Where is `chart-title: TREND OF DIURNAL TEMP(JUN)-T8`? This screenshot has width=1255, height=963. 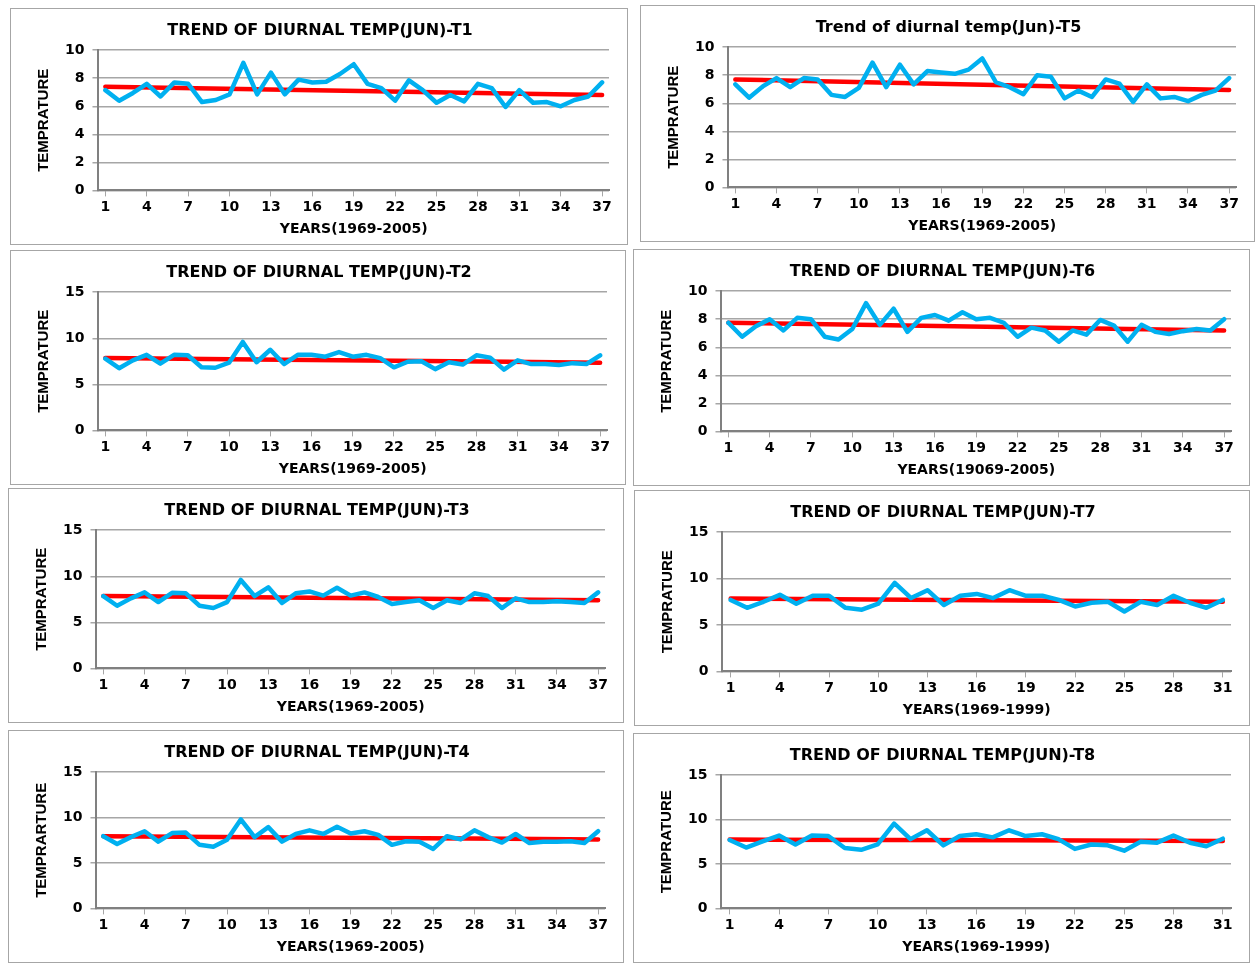 chart-title: TREND OF DIURNAL TEMP(JUN)-T8 is located at coordinates (942, 754).